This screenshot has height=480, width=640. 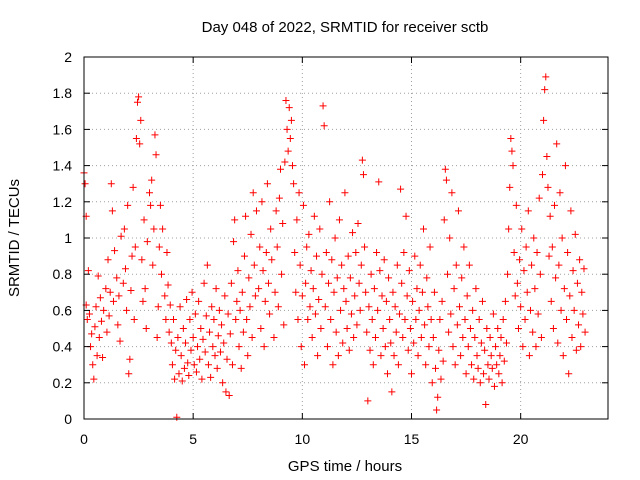 What do you see at coordinates (63, 310) in the screenshot?
I see `y-tick-label: 0.6` at bounding box center [63, 310].